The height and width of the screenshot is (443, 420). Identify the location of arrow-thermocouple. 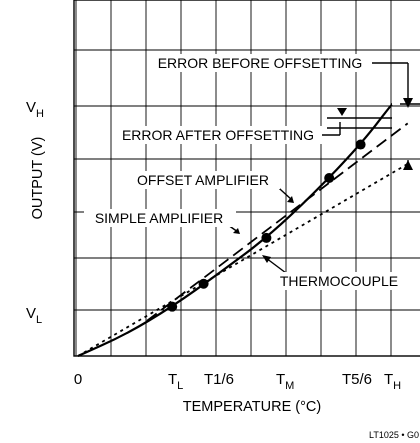
(266, 259).